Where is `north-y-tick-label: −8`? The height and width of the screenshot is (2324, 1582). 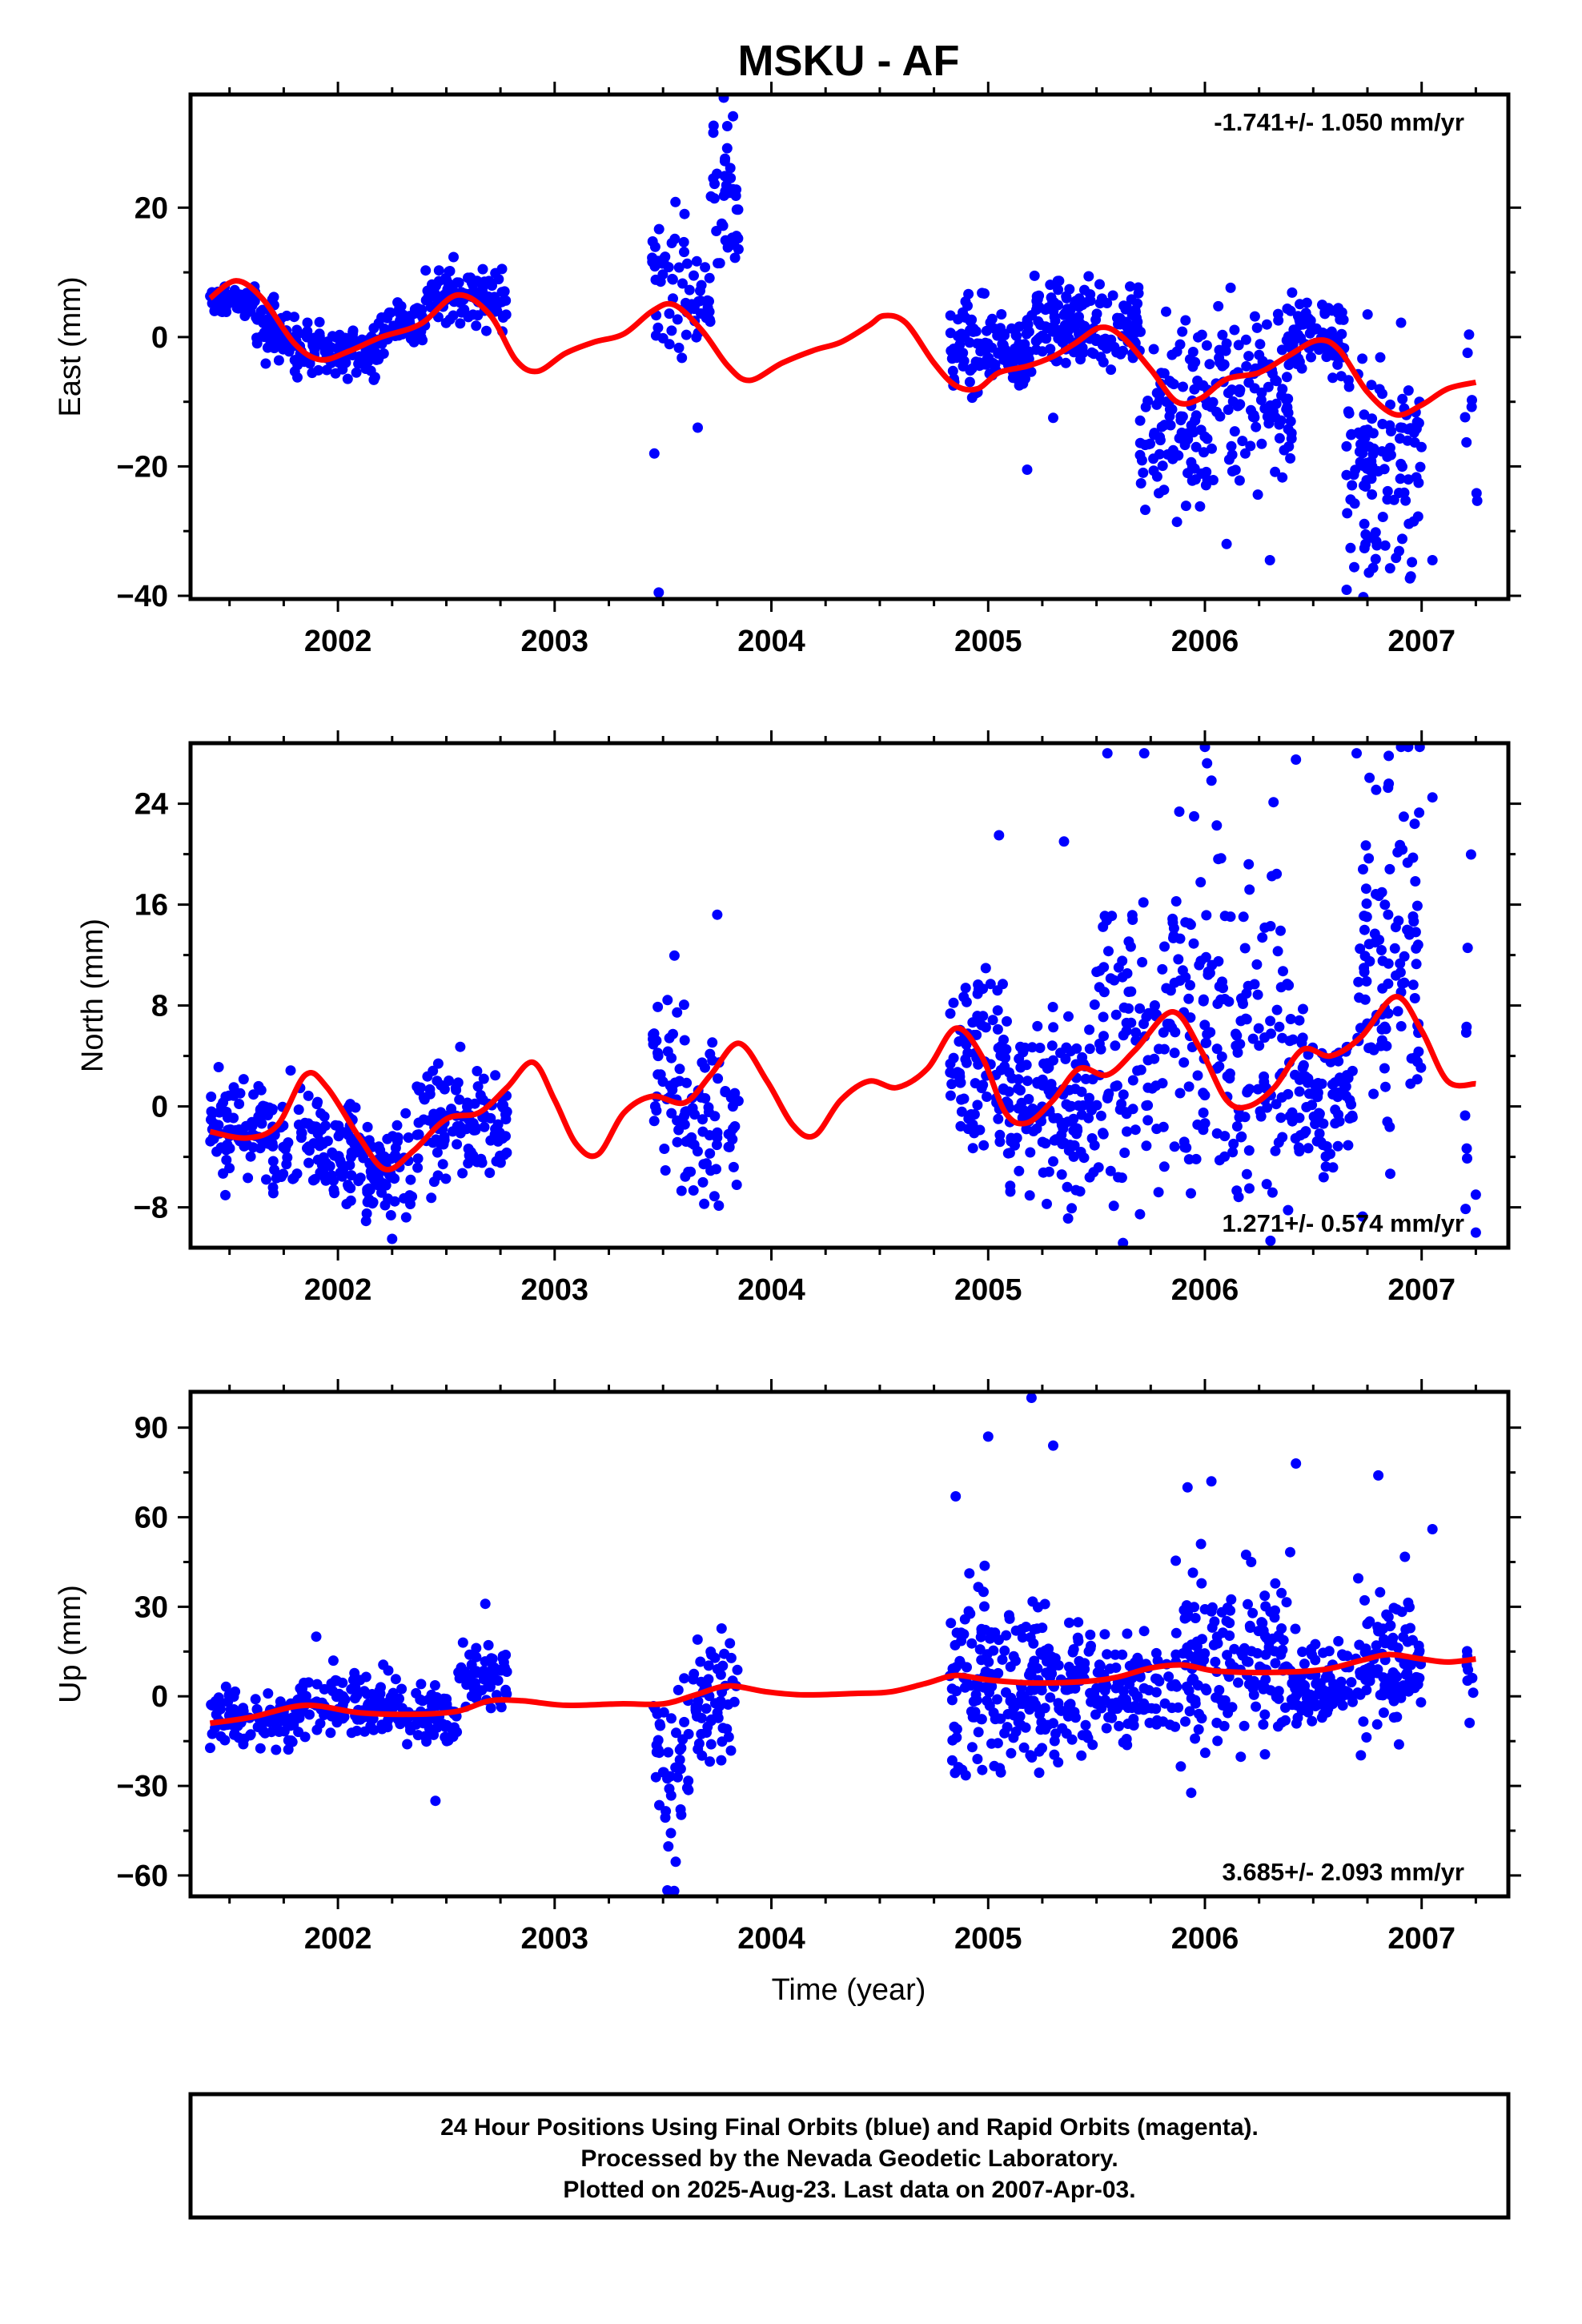 north-y-tick-label: −8 is located at coordinates (151, 1208).